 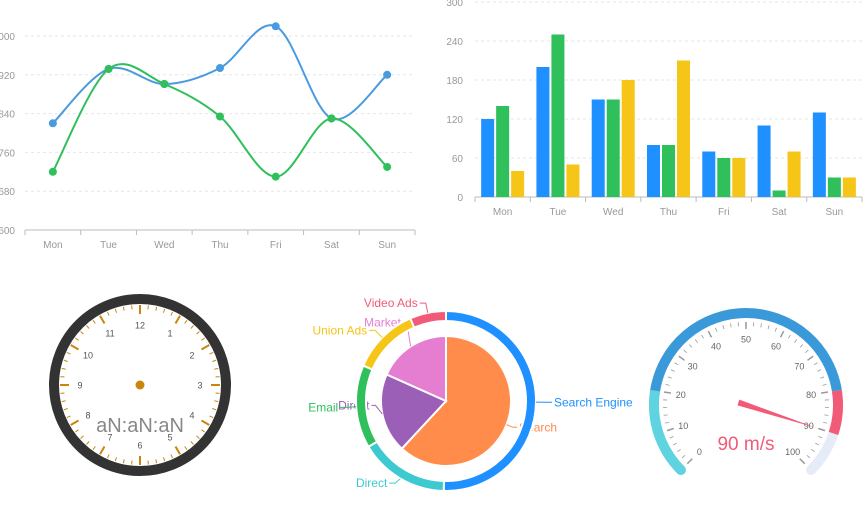 What do you see at coordinates (502, 212) in the screenshot?
I see `bar-x-tick-label: Mon` at bounding box center [502, 212].